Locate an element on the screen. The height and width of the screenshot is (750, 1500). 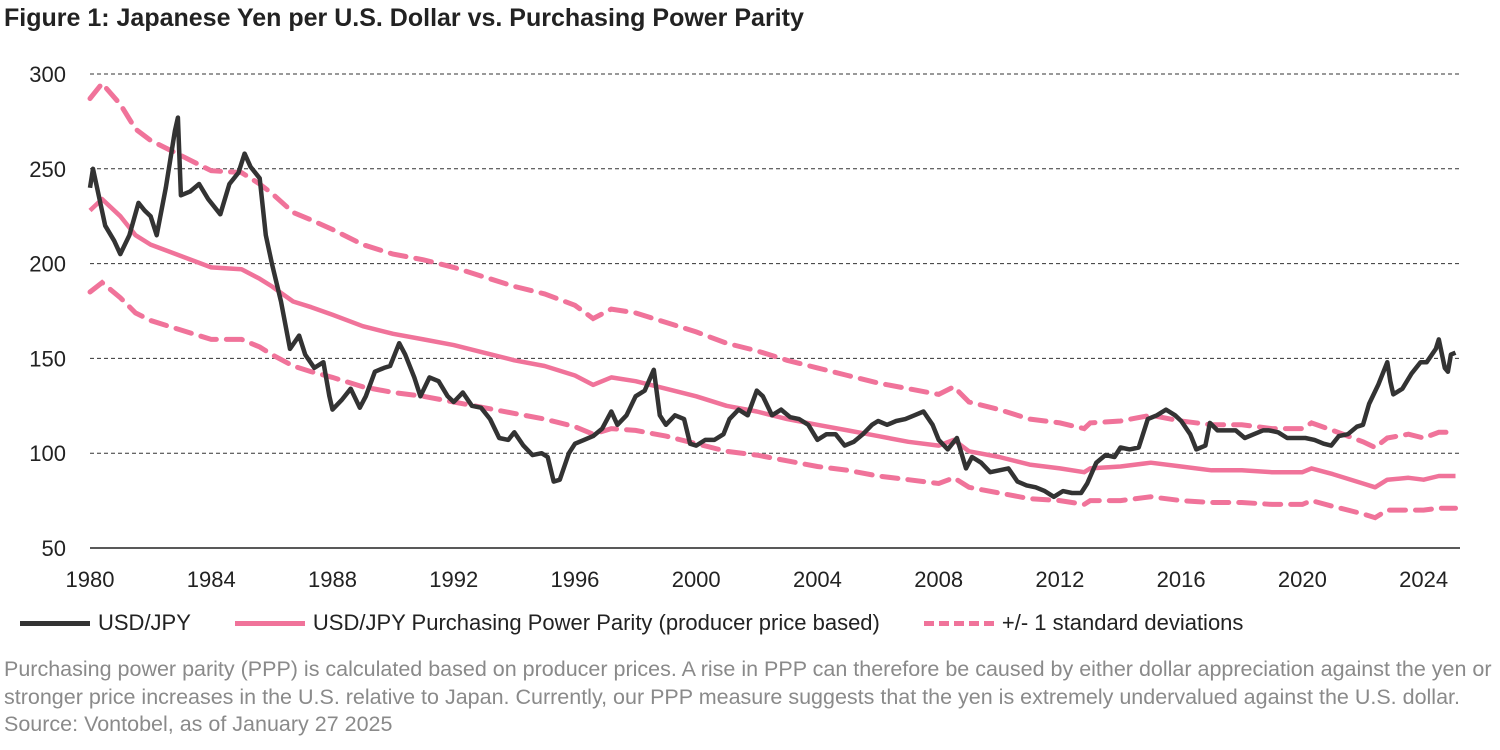
x-tick-label: 2016 is located at coordinates (1181, 579).